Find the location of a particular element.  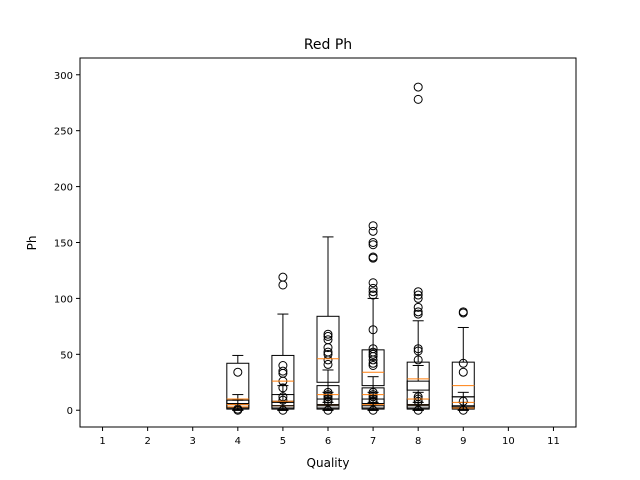

x-tick-label: 4 is located at coordinates (238, 441).